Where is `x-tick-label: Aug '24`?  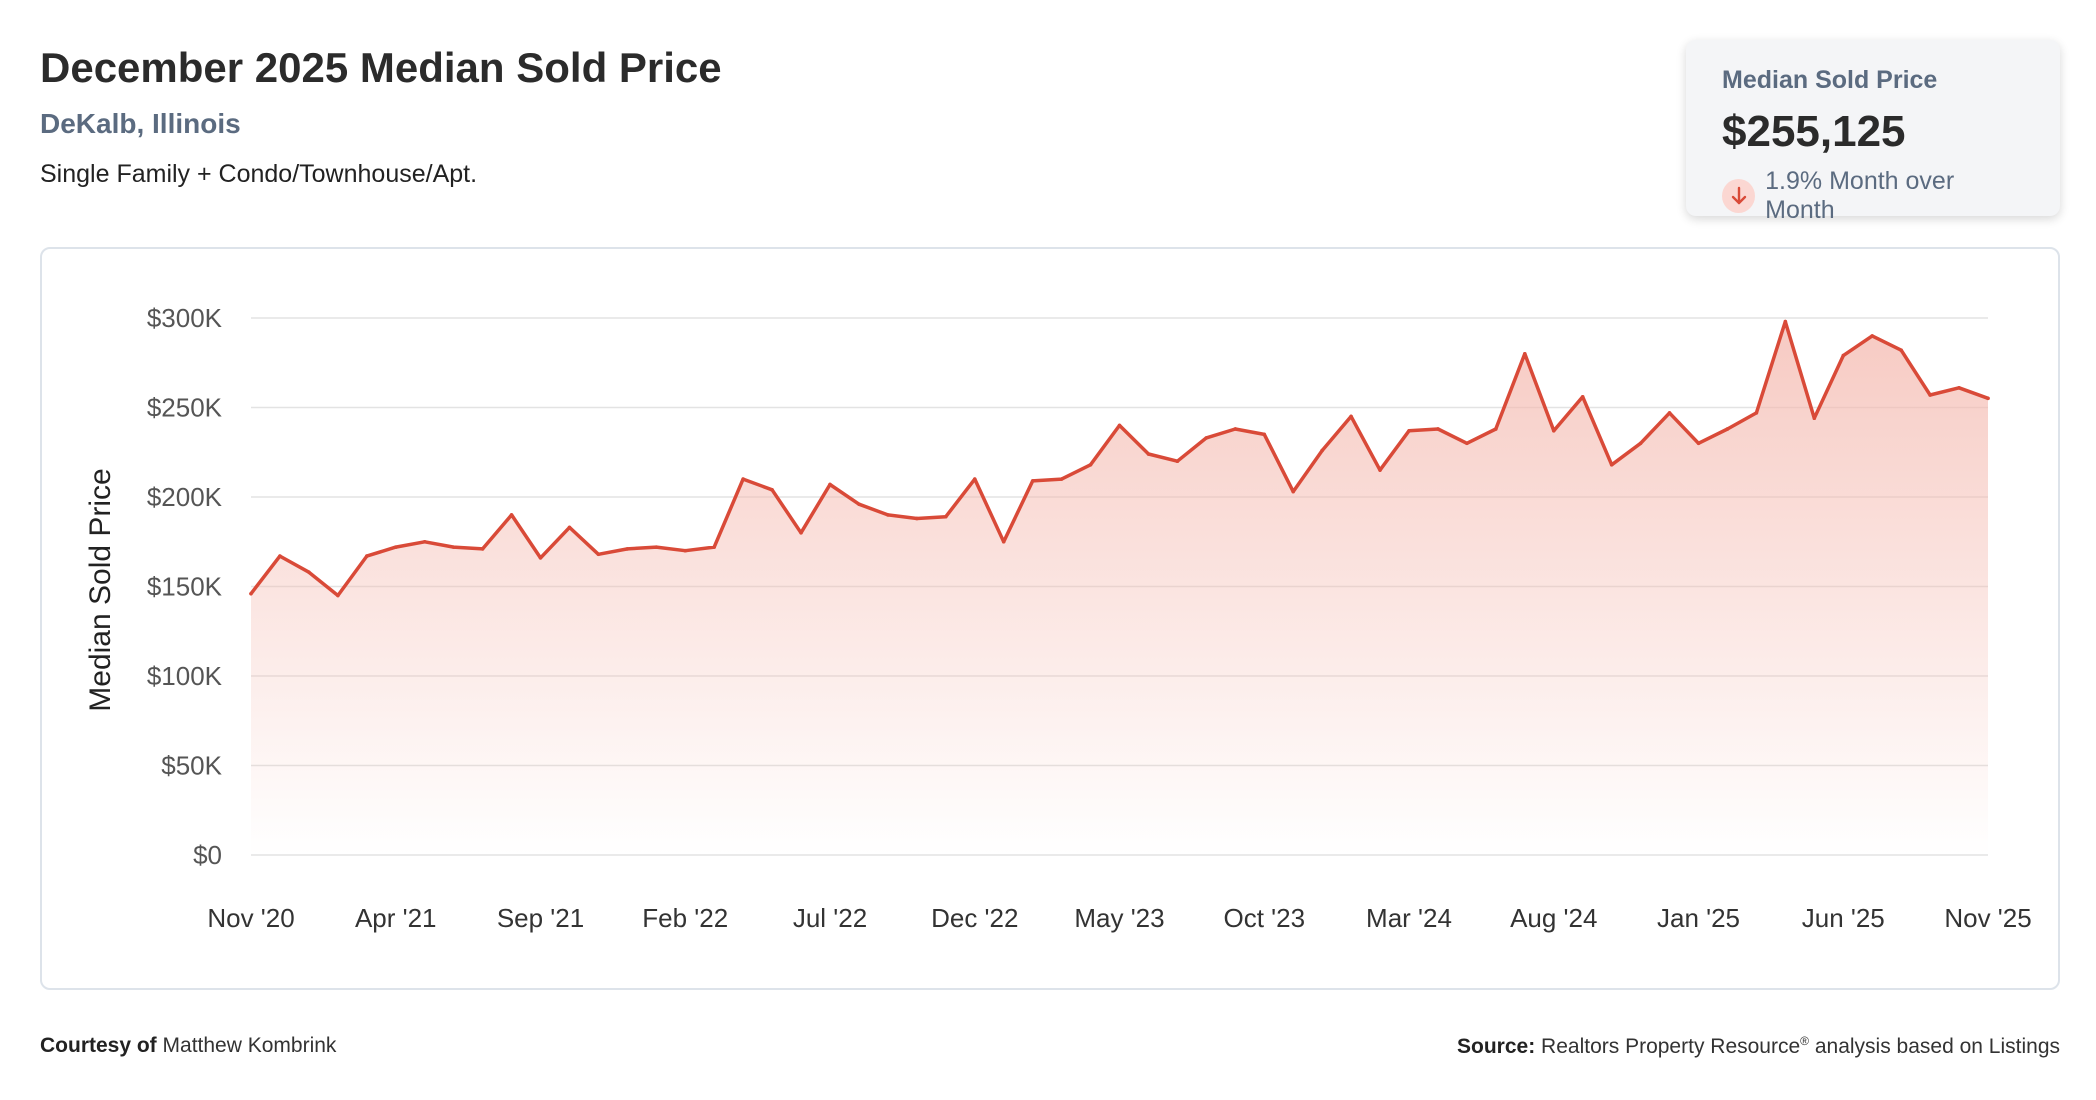
x-tick-label: Aug '24 is located at coordinates (1553, 918).